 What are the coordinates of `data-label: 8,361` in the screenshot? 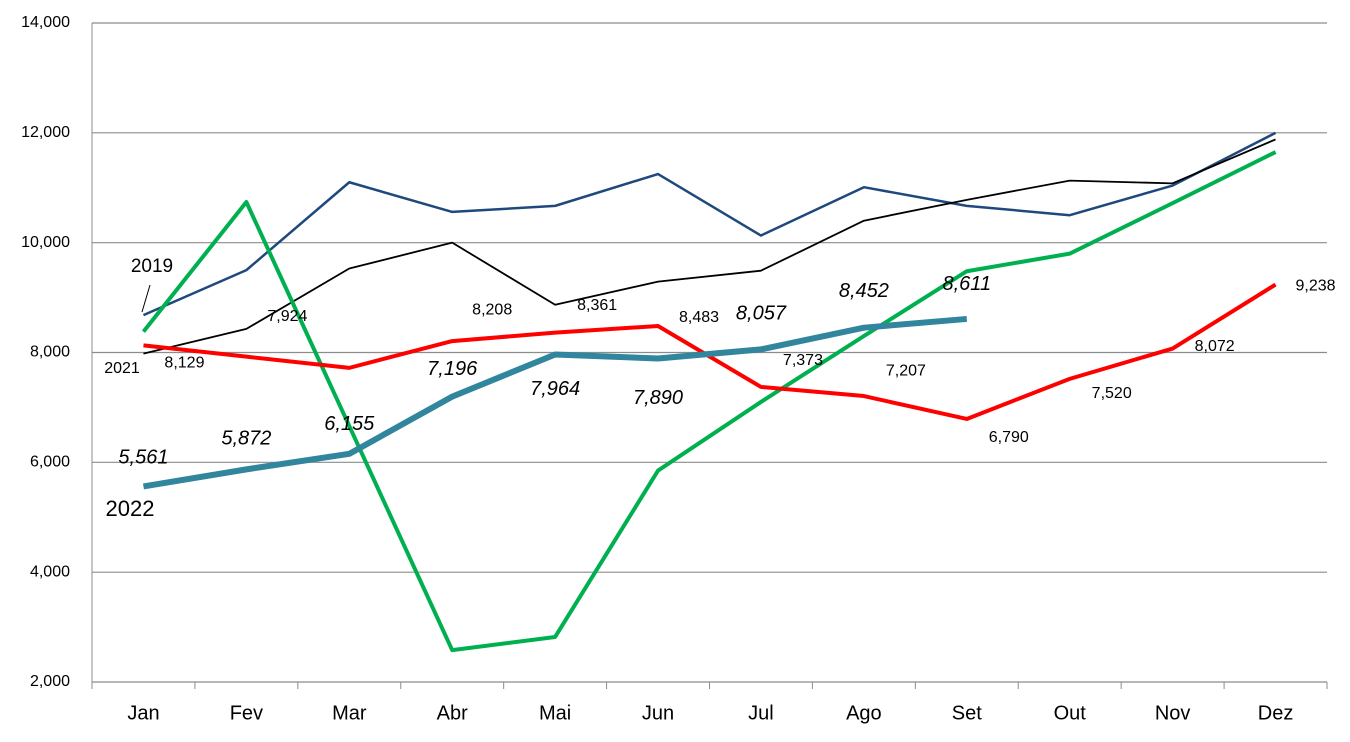 It's located at (597, 305).